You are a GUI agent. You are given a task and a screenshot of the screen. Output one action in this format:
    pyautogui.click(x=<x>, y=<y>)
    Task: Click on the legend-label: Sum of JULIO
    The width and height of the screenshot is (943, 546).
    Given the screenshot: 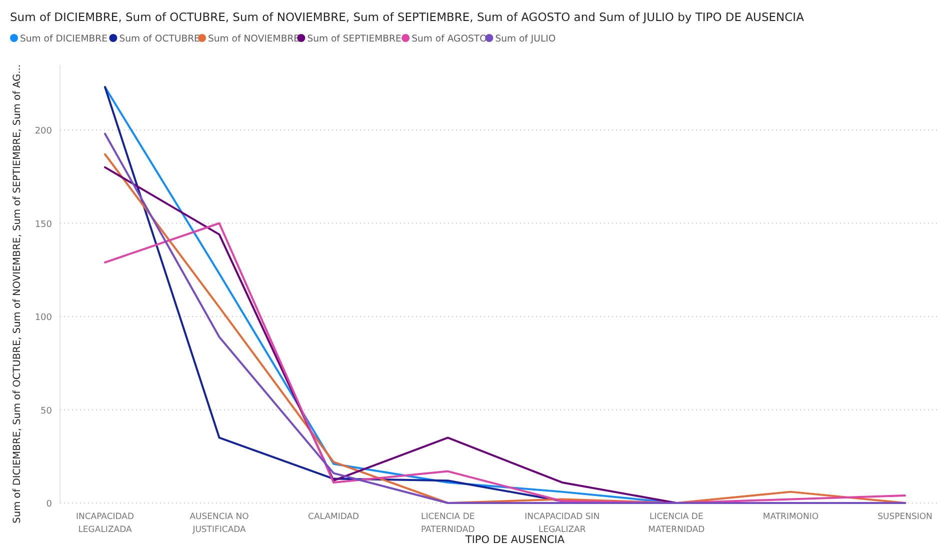 What is the action you would take?
    pyautogui.click(x=525, y=39)
    